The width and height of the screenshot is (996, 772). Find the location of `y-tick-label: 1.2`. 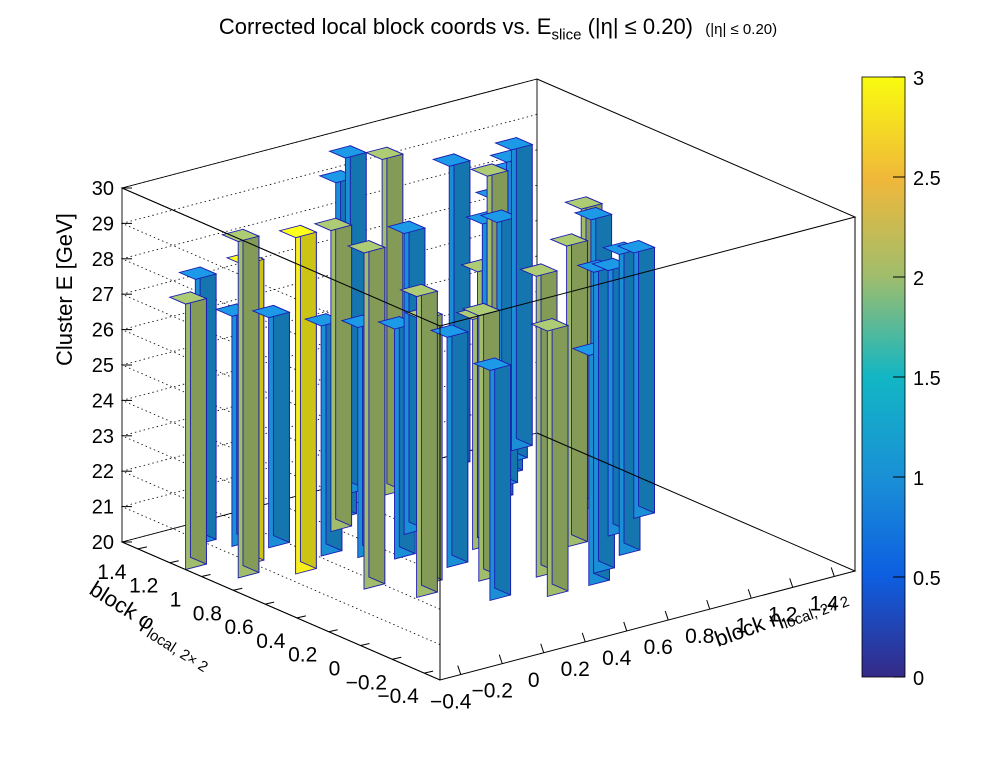

y-tick-label: 1.2 is located at coordinates (143, 586).